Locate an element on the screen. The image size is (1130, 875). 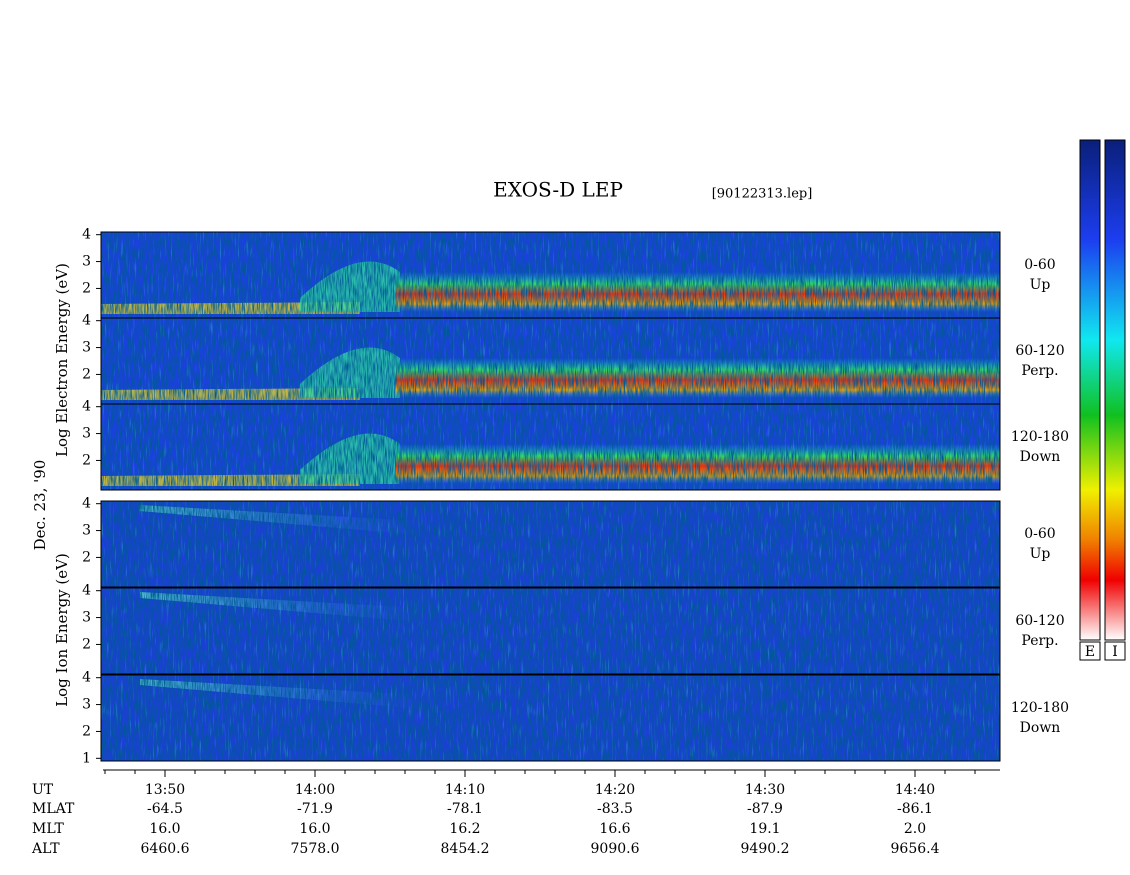
orbit-value: 8454.2 is located at coordinates (465, 849).